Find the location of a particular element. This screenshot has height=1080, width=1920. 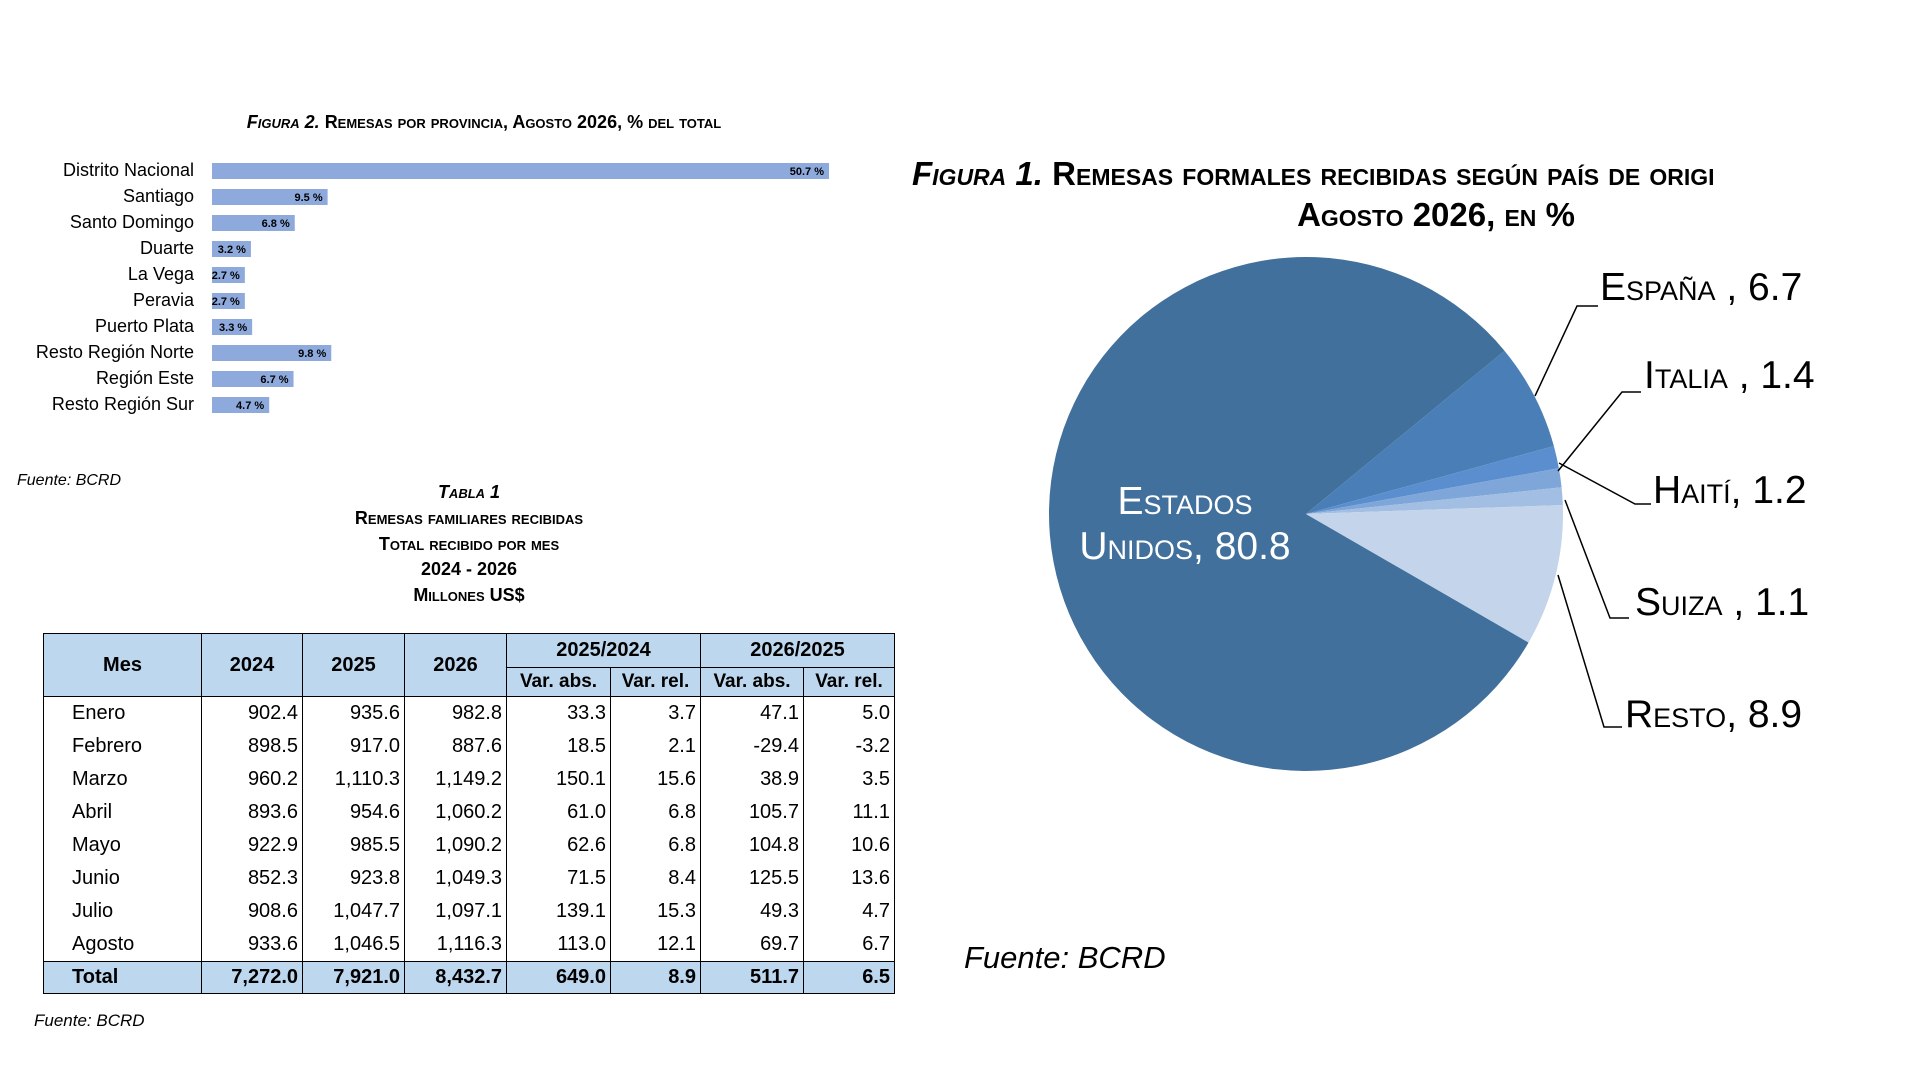

table-cell: Enero is located at coordinates (122, 713).